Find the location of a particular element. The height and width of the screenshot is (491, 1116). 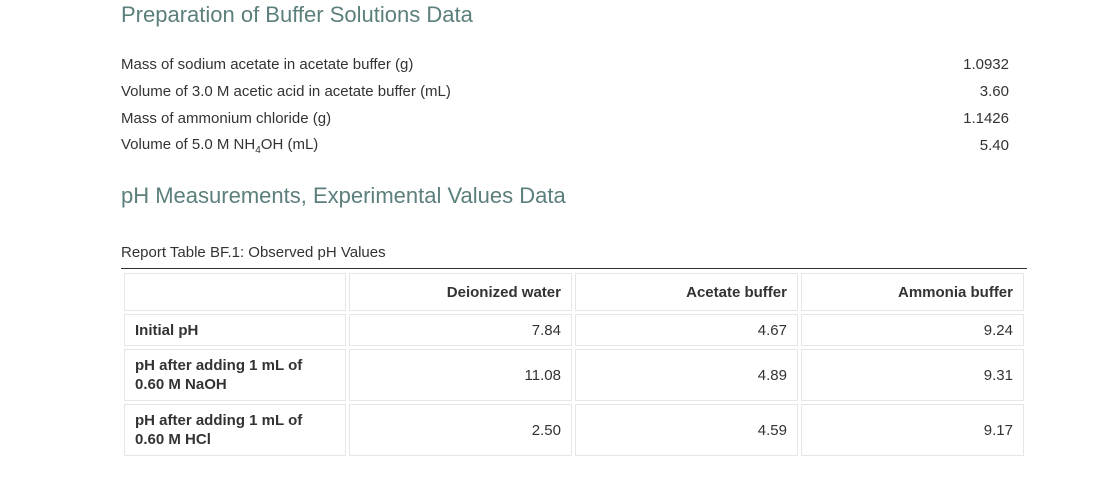

cell-value: 9.24 is located at coordinates (912, 330).